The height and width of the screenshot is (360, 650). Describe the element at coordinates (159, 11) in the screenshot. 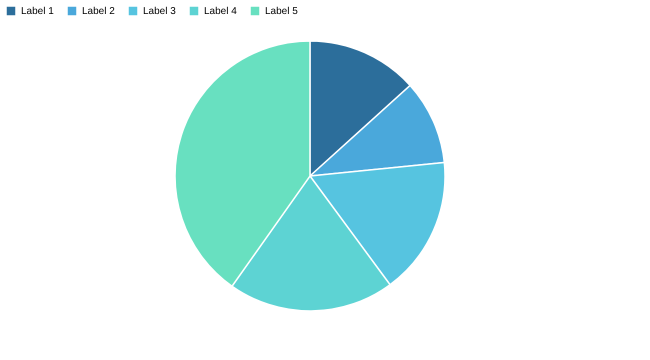

I see `legend-label: Label 3` at that location.